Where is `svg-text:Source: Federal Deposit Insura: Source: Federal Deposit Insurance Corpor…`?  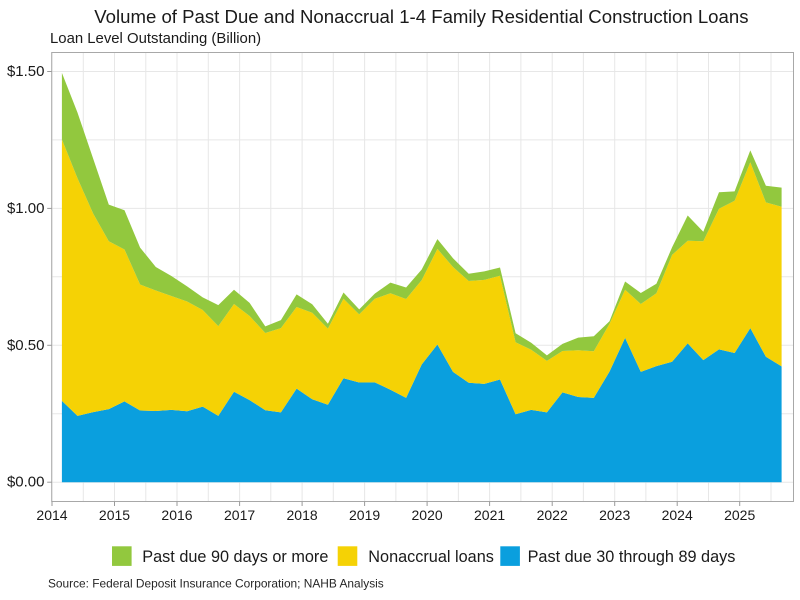
svg-text:Source: Federal Deposit Insura: Source: Federal Deposit Insurance Corpor… is located at coordinates (216, 584).